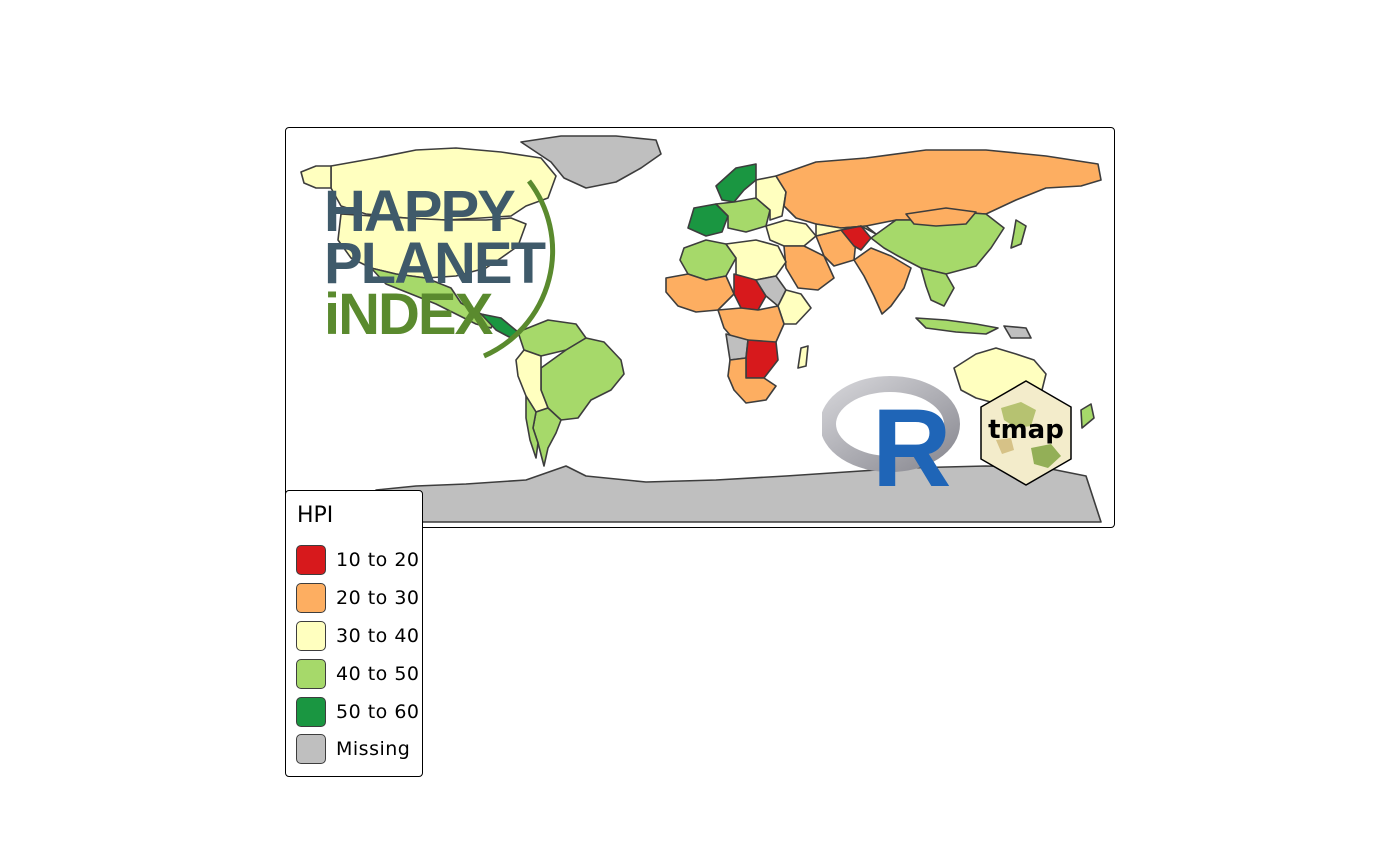 This screenshot has width=1400, height=866. What do you see at coordinates (738, 494) in the screenshot?
I see `country-antarctica` at bounding box center [738, 494].